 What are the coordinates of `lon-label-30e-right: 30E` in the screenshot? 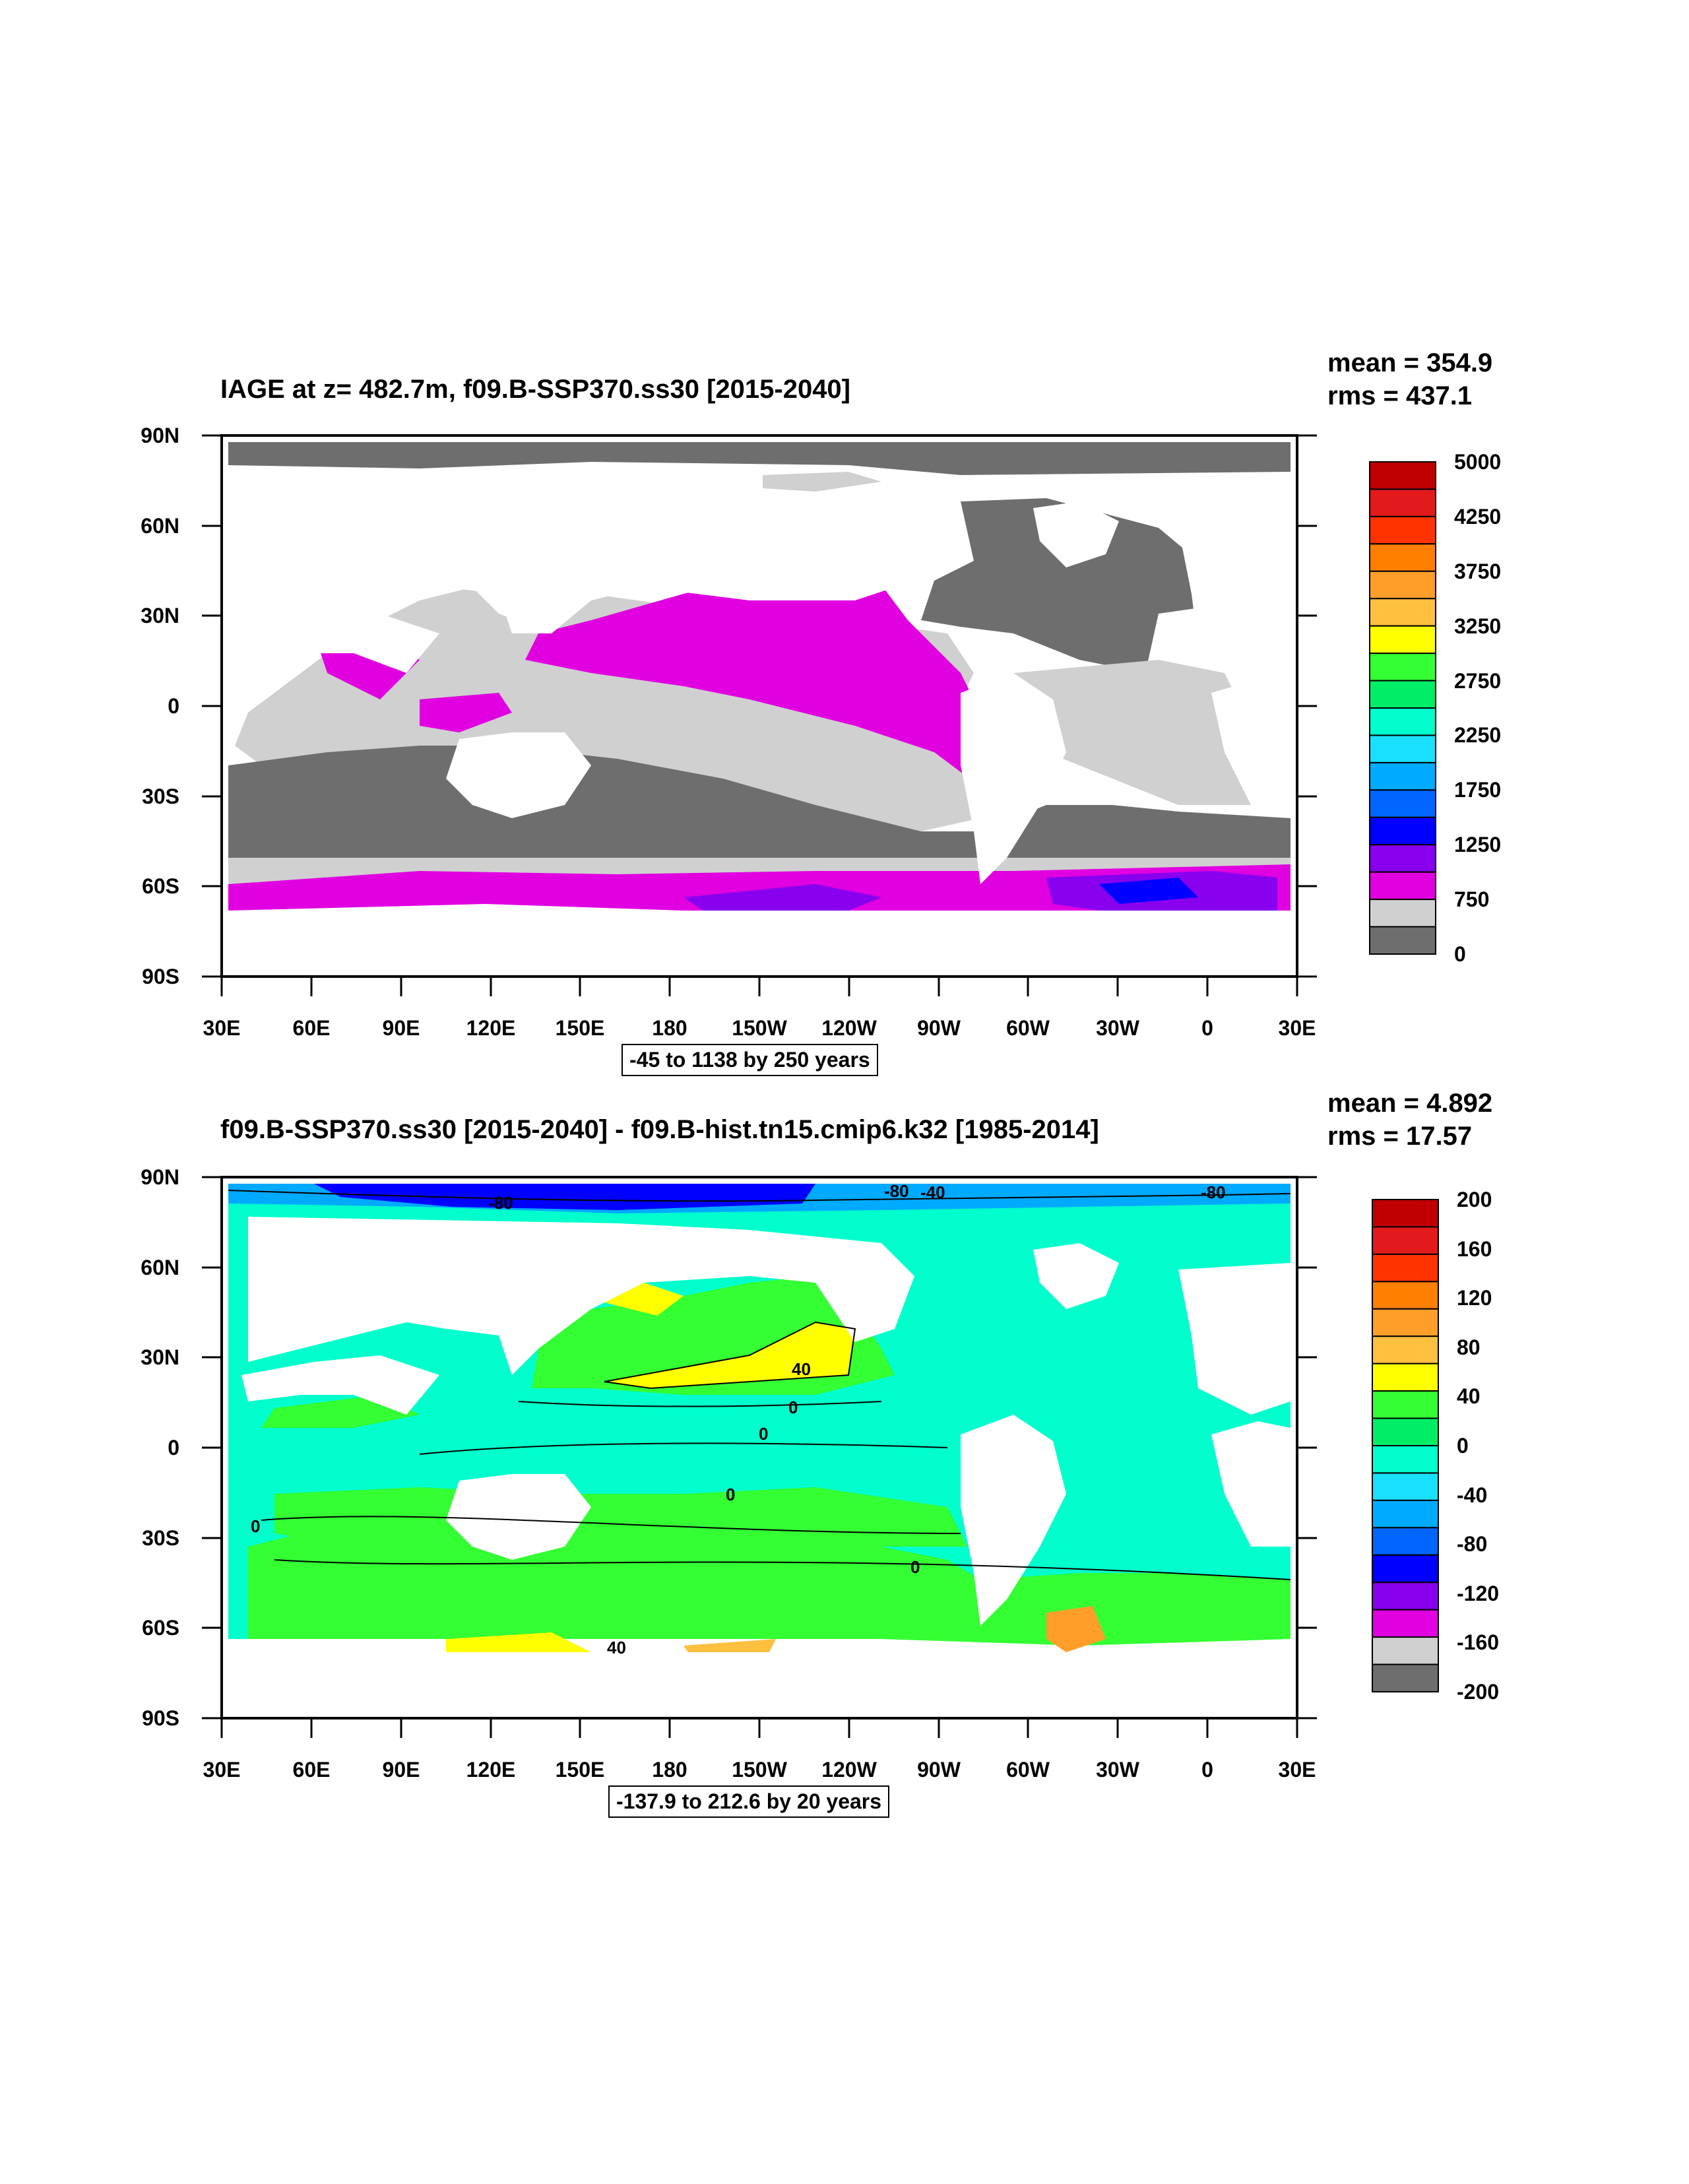 It's located at (1297, 1028).